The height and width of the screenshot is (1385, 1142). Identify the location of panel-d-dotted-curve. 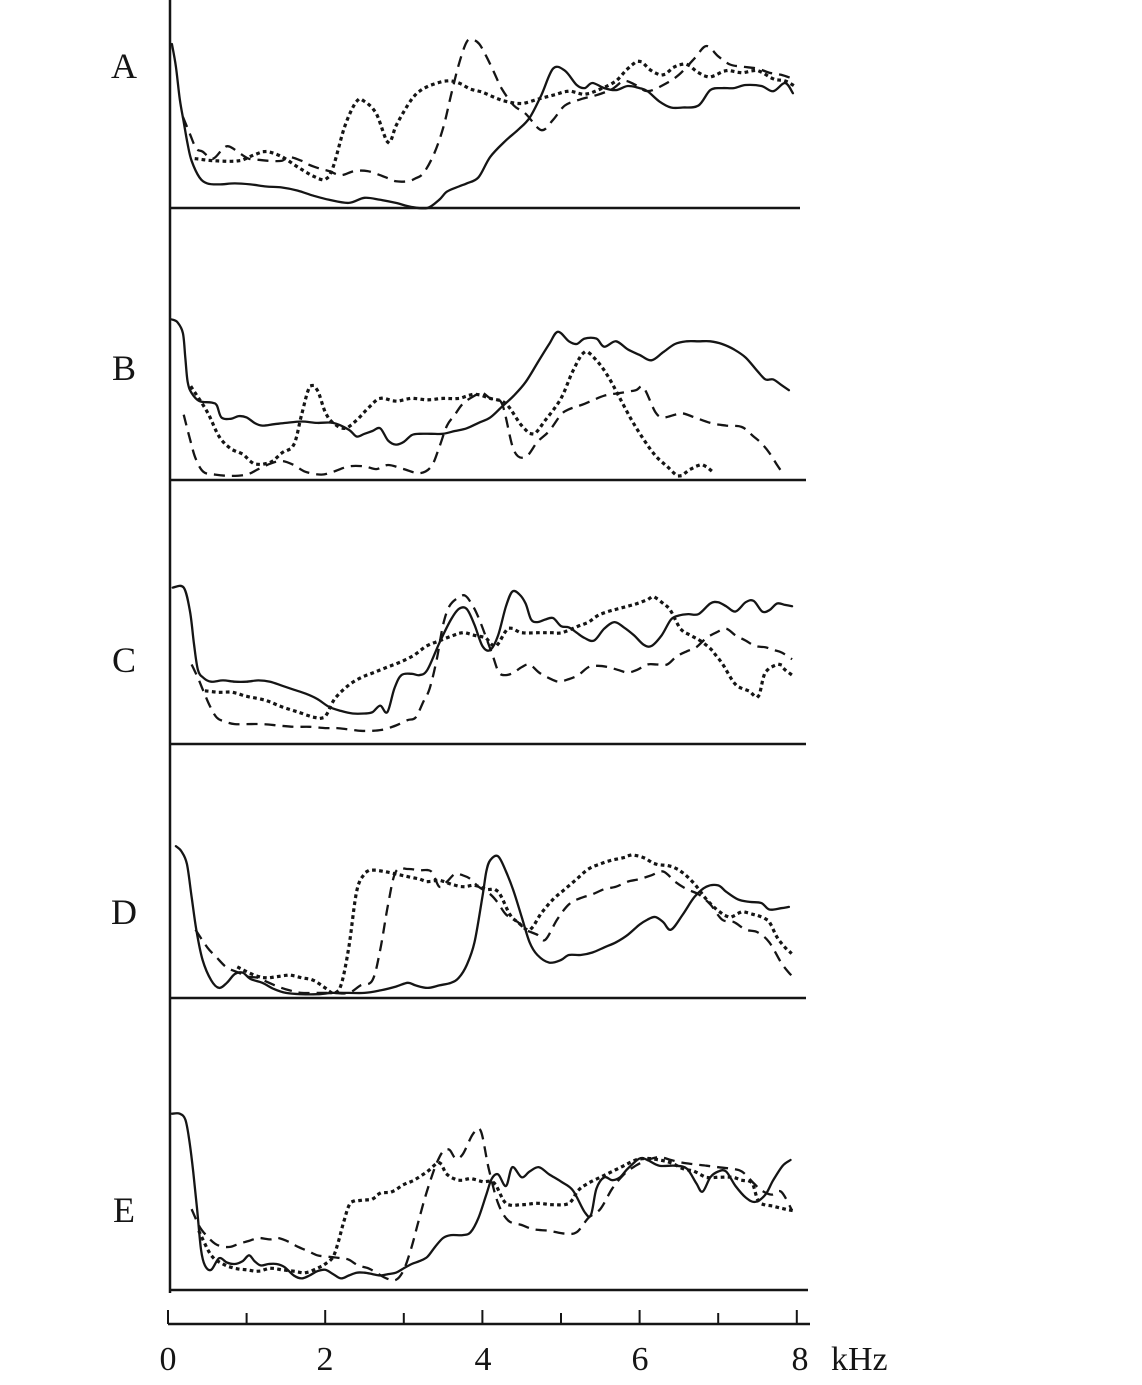
(514, 924).